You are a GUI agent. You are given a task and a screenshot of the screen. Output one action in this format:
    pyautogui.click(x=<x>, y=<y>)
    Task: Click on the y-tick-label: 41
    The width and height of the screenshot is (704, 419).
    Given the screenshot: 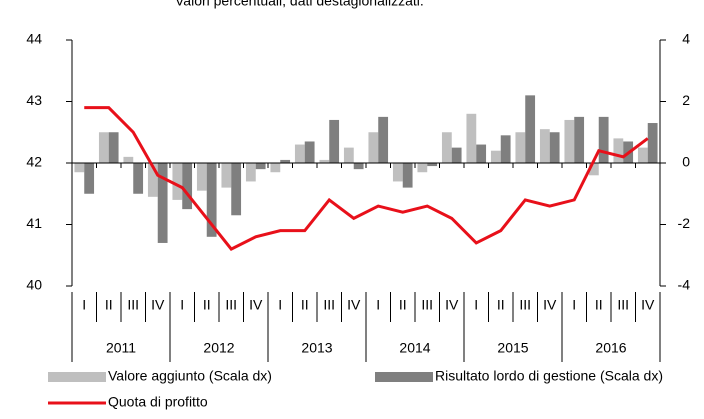 What is the action you would take?
    pyautogui.click(x=34, y=223)
    